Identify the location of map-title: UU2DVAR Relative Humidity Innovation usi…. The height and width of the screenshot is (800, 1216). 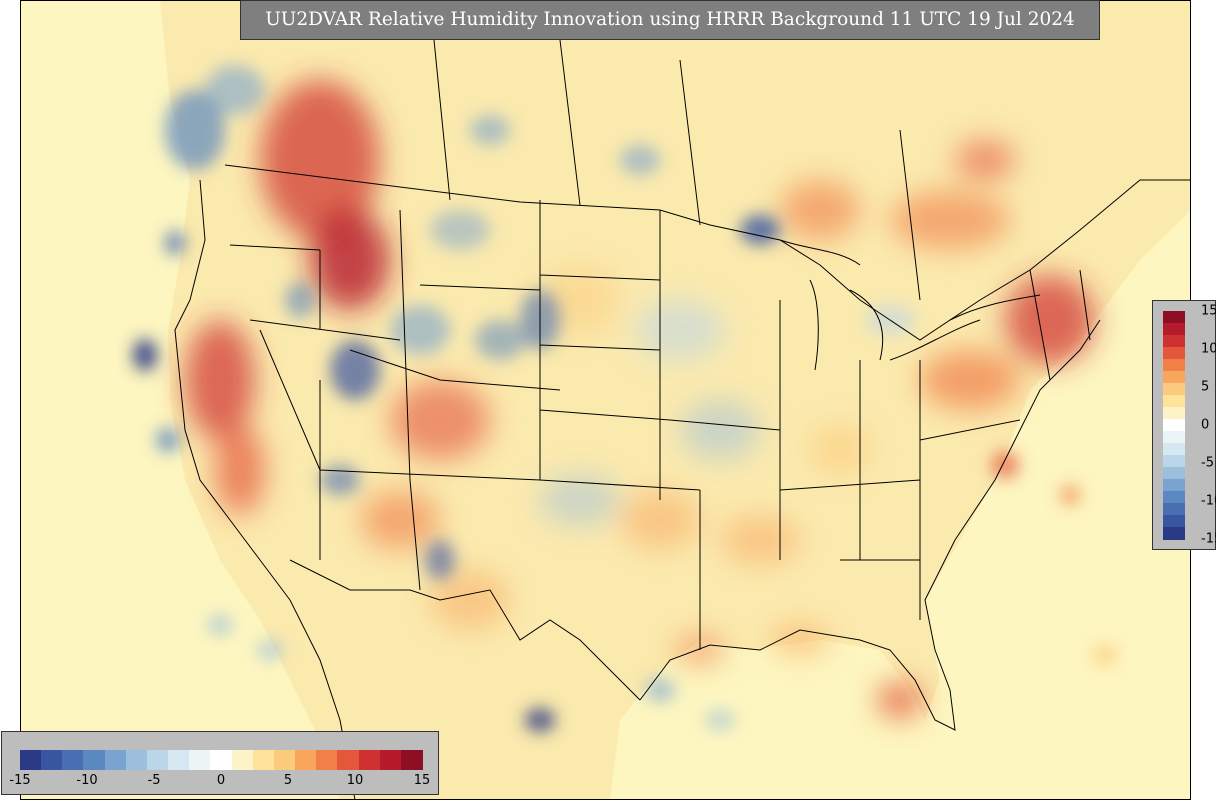
(670, 20).